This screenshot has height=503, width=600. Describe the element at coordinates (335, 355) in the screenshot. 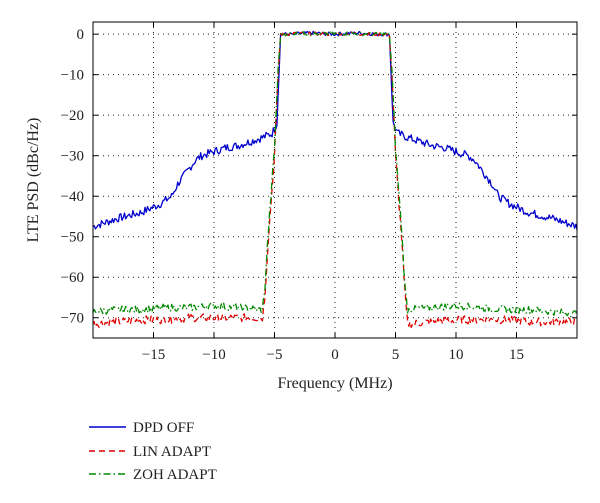

I see `x-tick-label: 0` at that location.